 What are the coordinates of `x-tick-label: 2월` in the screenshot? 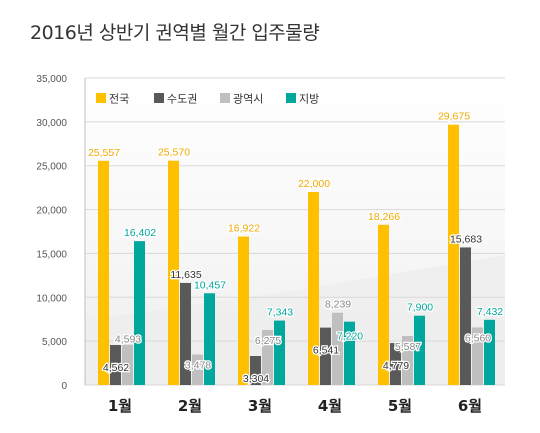 It's located at (190, 406).